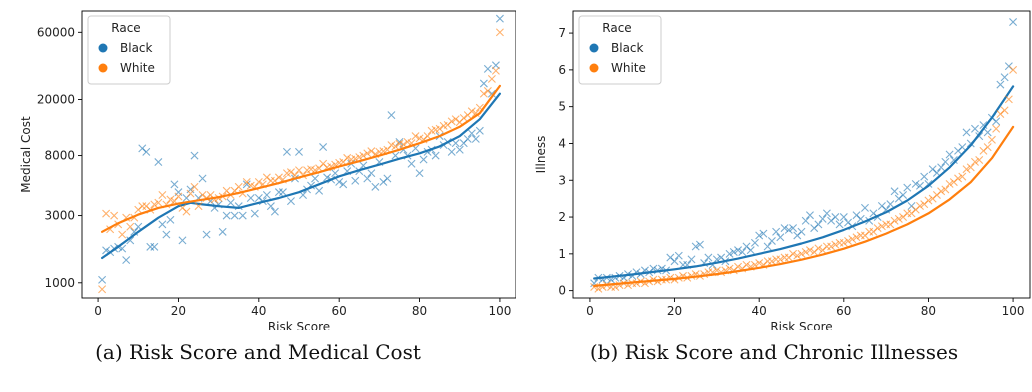  Describe the element at coordinates (562, 70) in the screenshot. I see `y-tick-label: 6` at that location.